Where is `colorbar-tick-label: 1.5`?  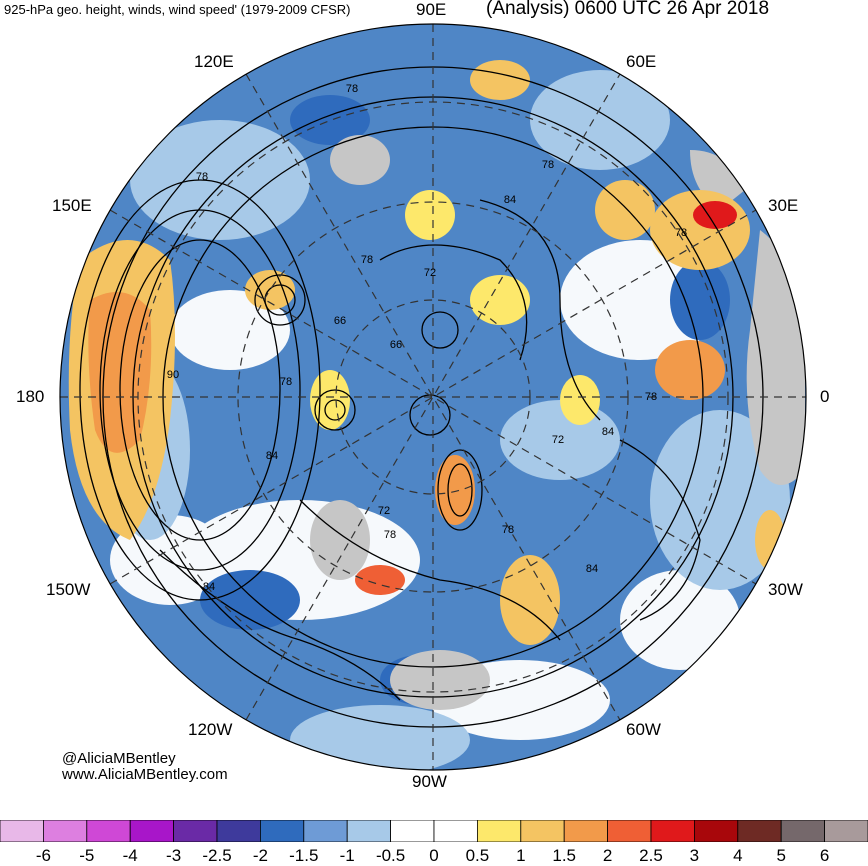
colorbar-tick-label: 1.5 is located at coordinates (564, 855).